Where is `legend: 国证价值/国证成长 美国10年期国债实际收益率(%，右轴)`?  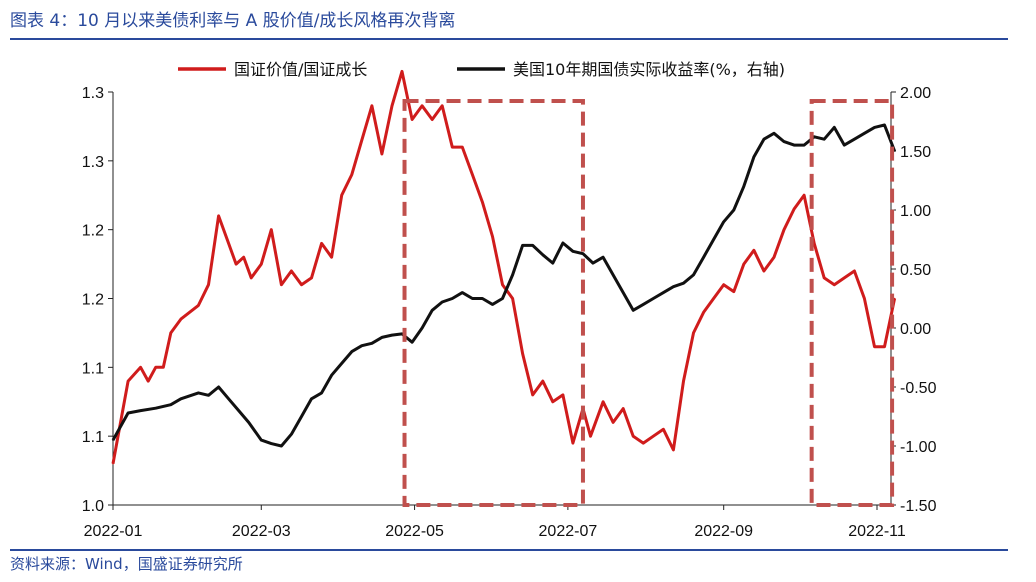
legend: 国证价值/国证成长 美国10年期国债实际收益率(%，右轴) is located at coordinates (481, 69).